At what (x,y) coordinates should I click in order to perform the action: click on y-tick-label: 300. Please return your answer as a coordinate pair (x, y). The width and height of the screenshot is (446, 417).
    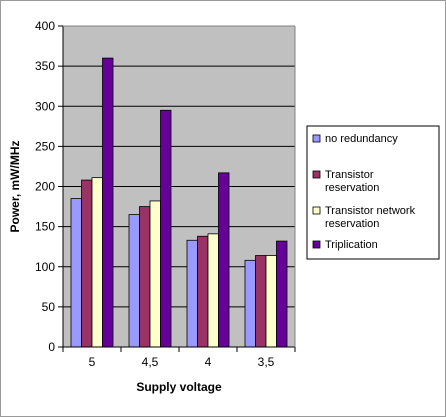
    Looking at the image, I should click on (45, 106).